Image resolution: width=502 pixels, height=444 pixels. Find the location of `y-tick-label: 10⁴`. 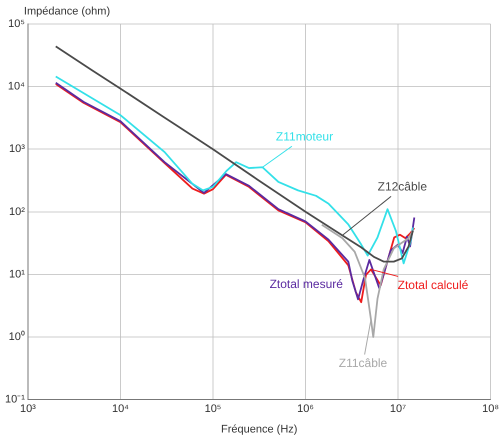

y-tick-label: 10⁴ is located at coordinates (17, 86).